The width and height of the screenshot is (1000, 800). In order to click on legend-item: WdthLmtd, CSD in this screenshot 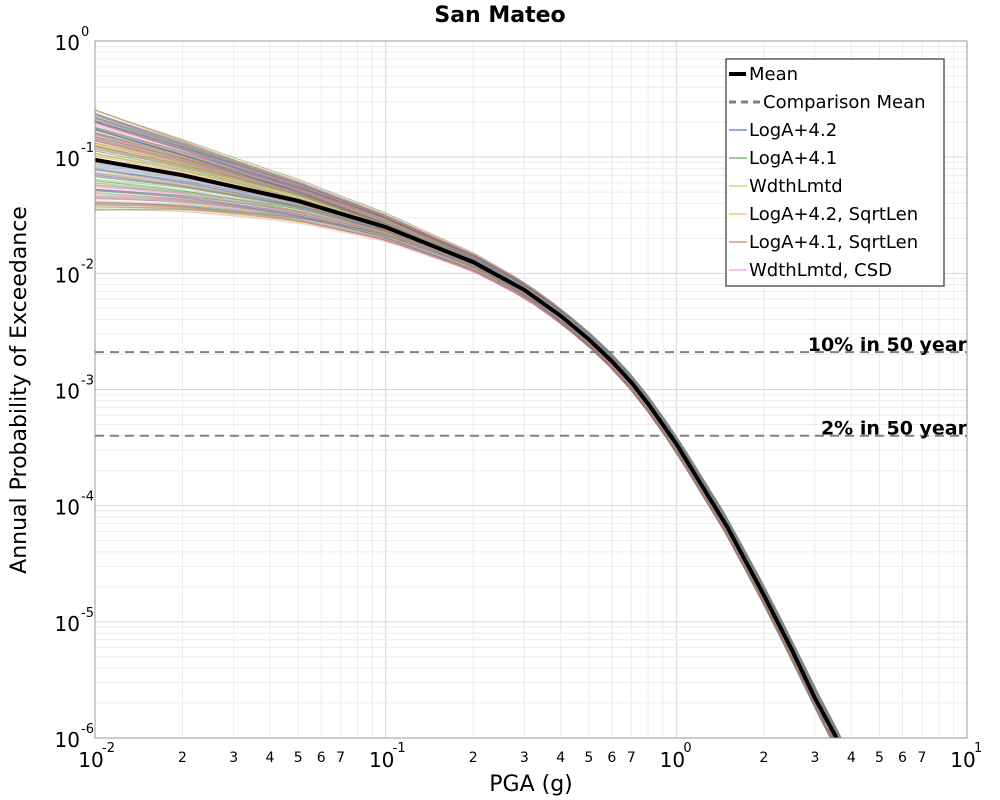, I will do `click(810, 270)`.